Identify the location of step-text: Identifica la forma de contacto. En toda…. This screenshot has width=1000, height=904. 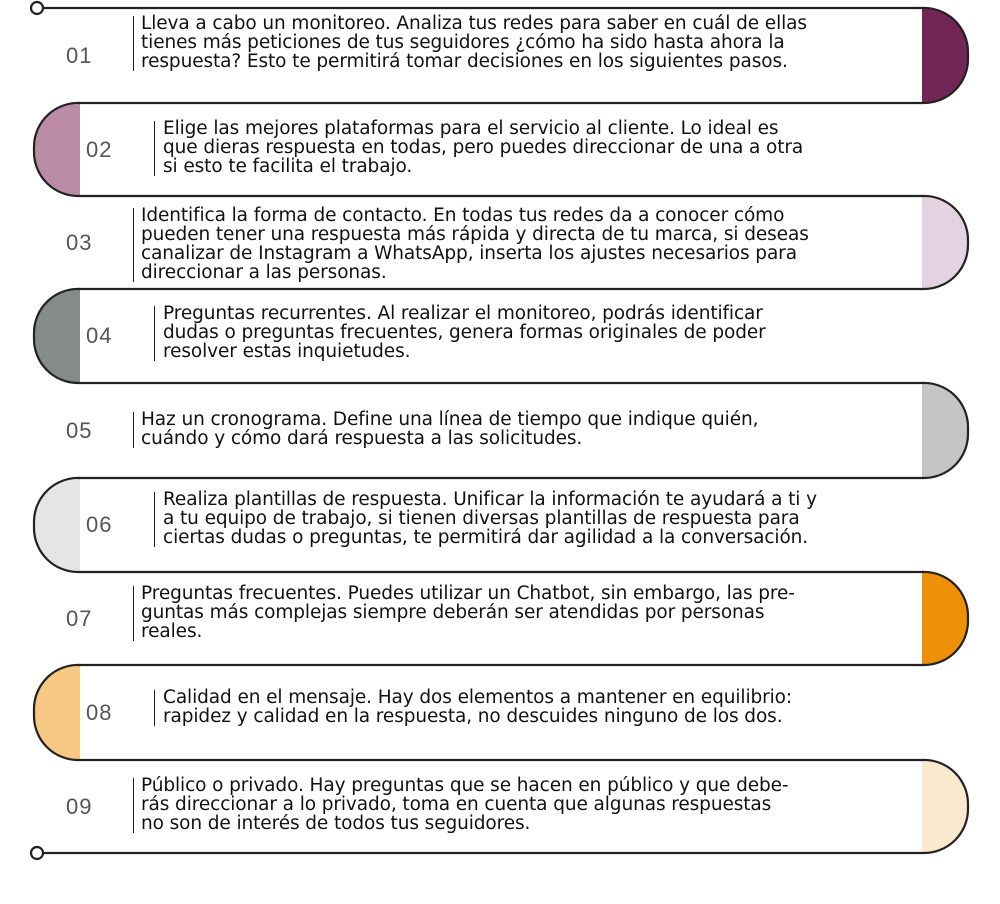
(475, 244).